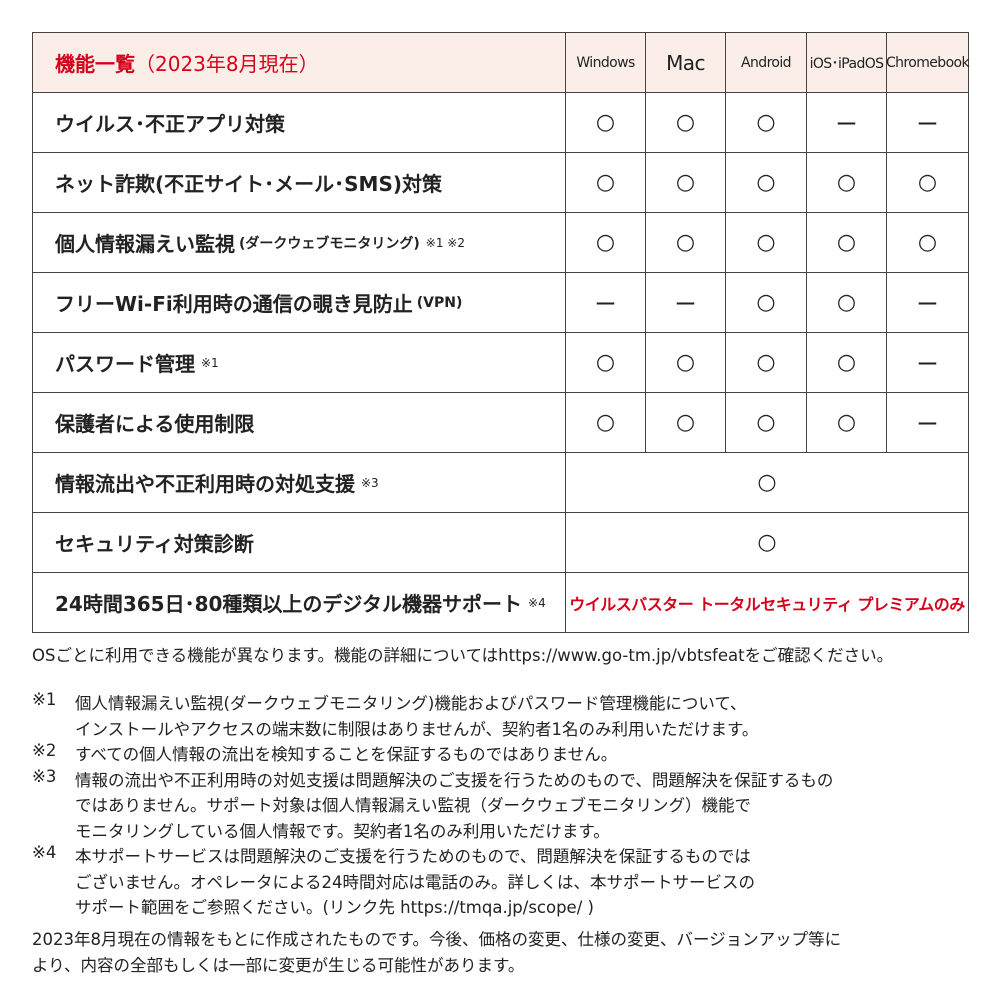  I want to click on footnote-mark: ※2, so click(44, 750).